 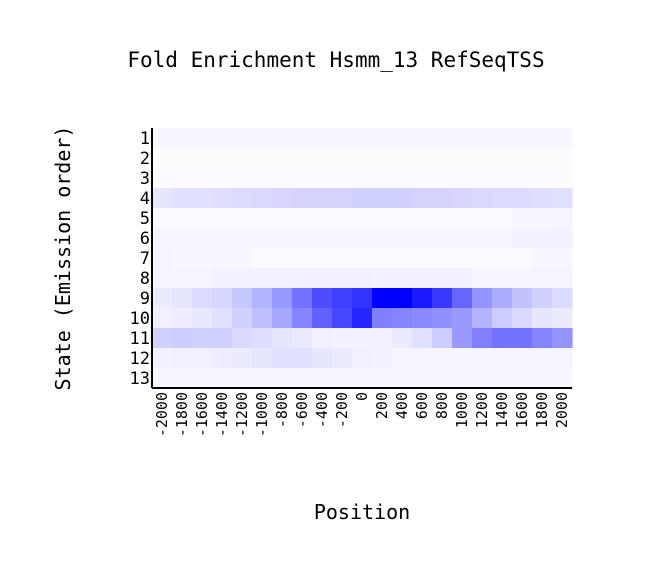 What do you see at coordinates (140, 359) in the screenshot?
I see `y-tick-label: 12` at bounding box center [140, 359].